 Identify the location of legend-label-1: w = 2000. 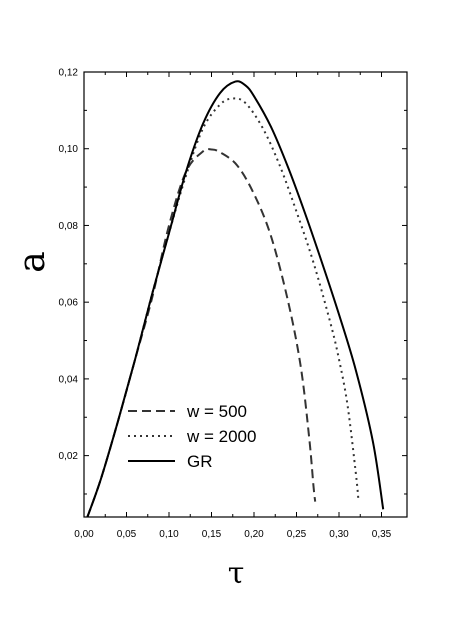
(221, 436).